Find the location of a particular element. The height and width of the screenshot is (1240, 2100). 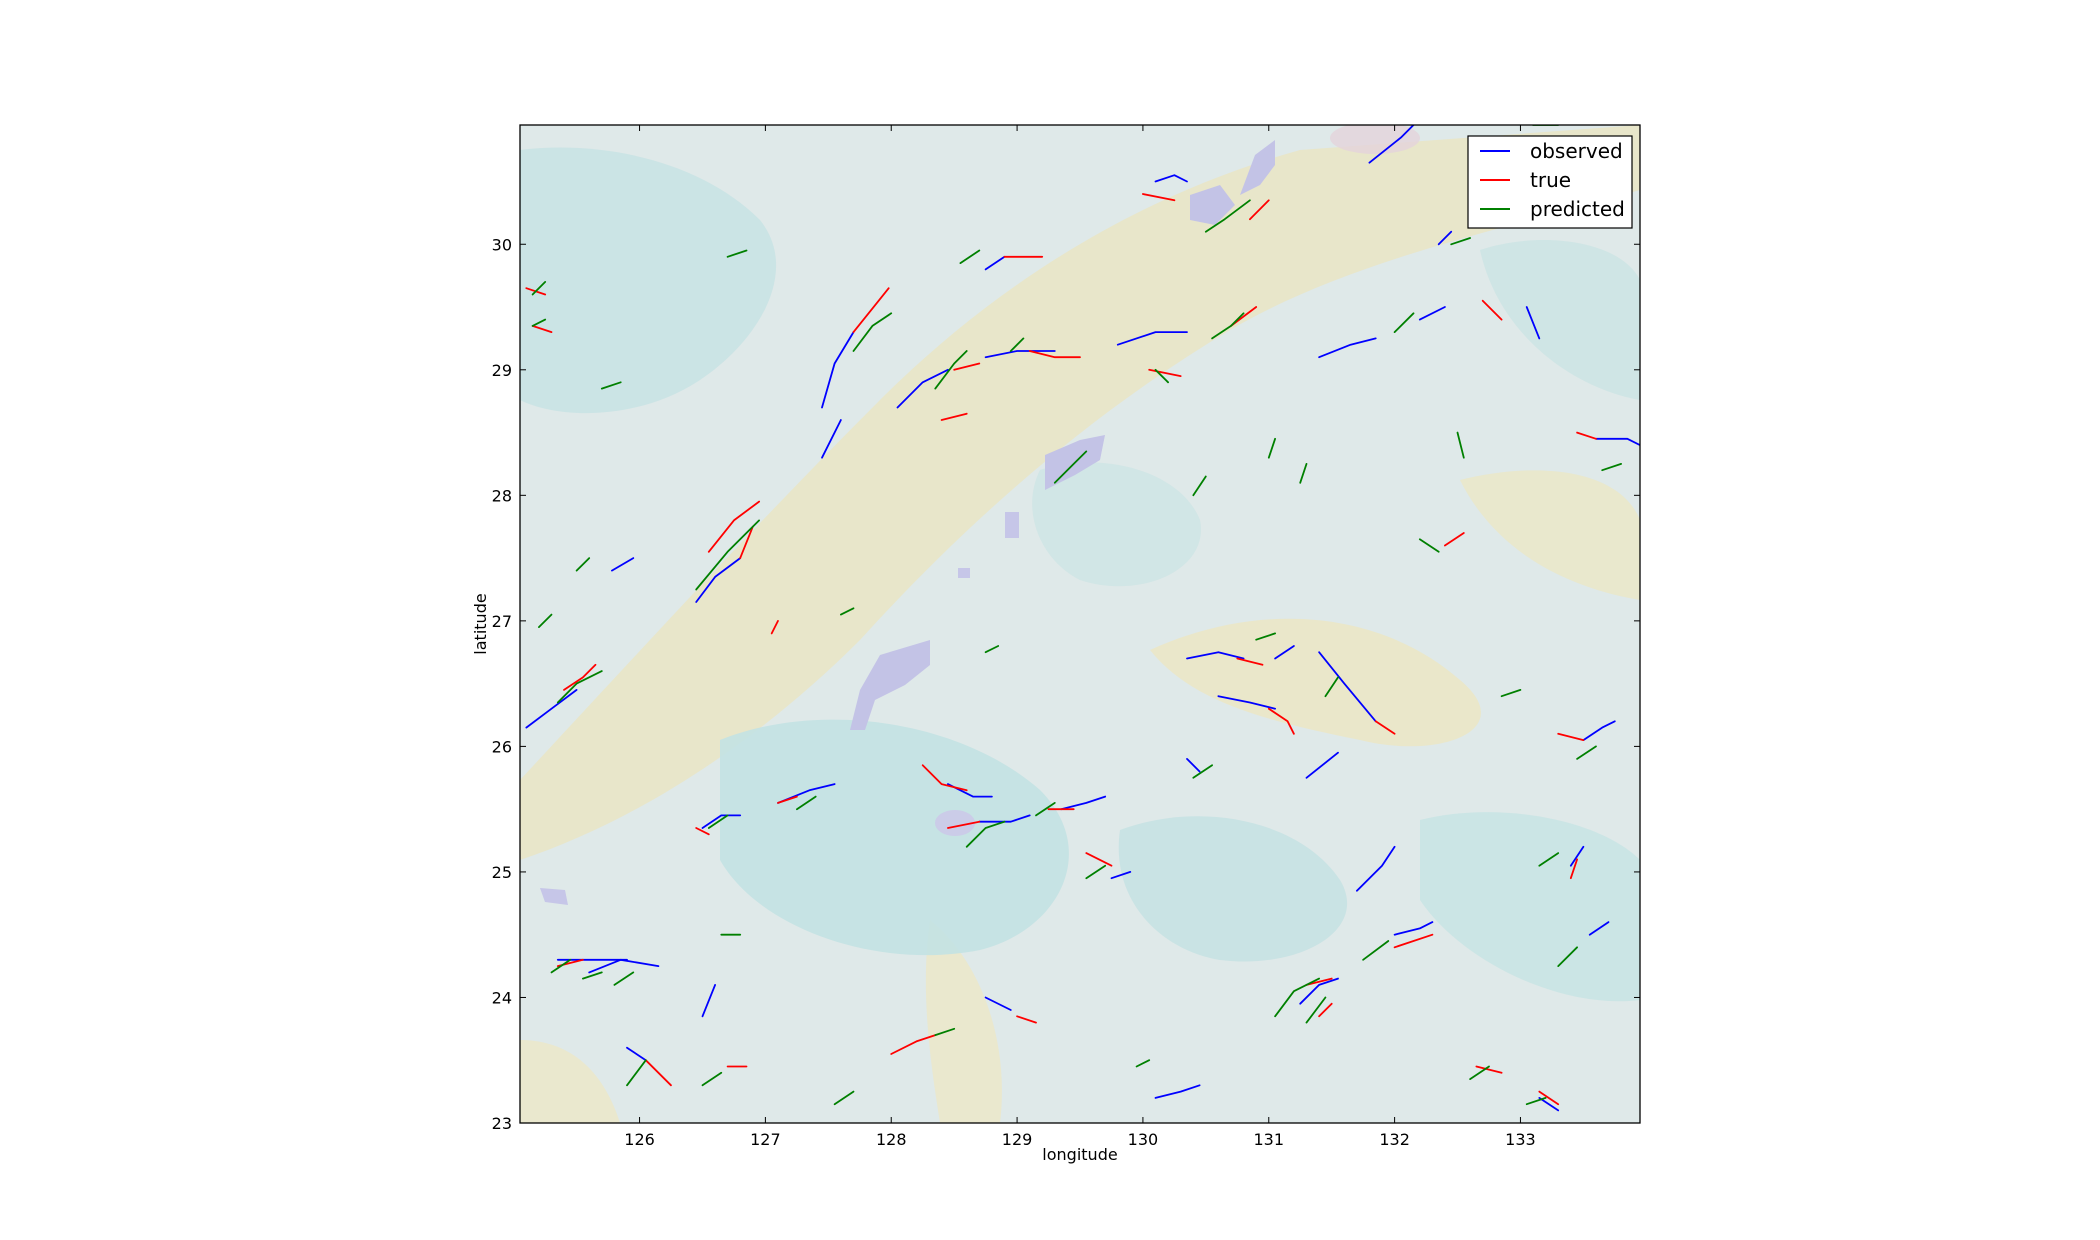

legend-label-true: true is located at coordinates (1550, 180).